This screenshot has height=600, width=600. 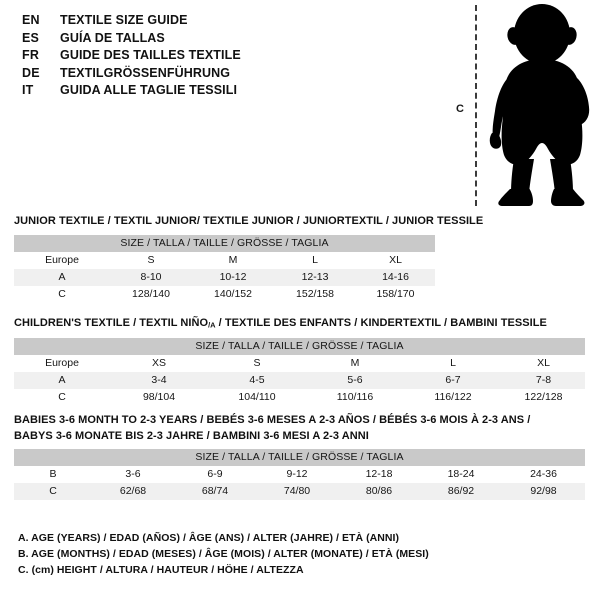 I want to click on table-cell: 9-12, so click(x=297, y=474).